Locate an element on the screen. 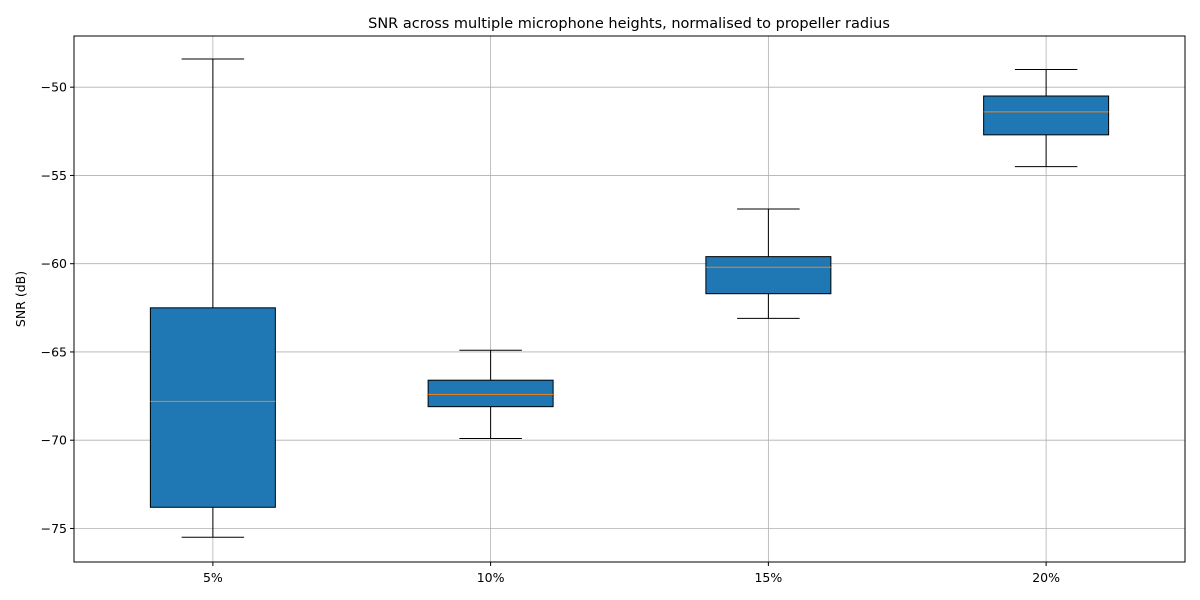 Image resolution: width=1200 pixels, height=600 pixels. x-tick-label: 10% is located at coordinates (491, 577).